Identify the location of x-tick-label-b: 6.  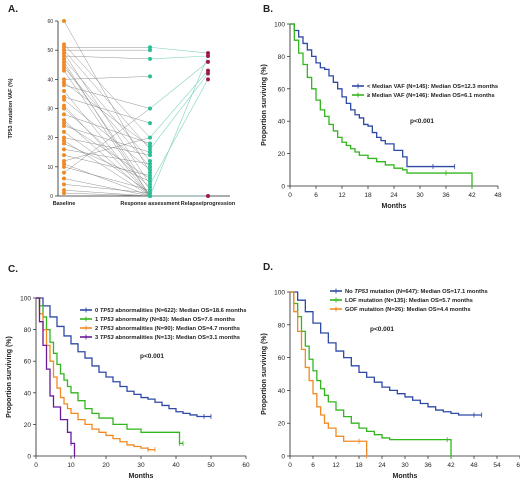
(316, 195).